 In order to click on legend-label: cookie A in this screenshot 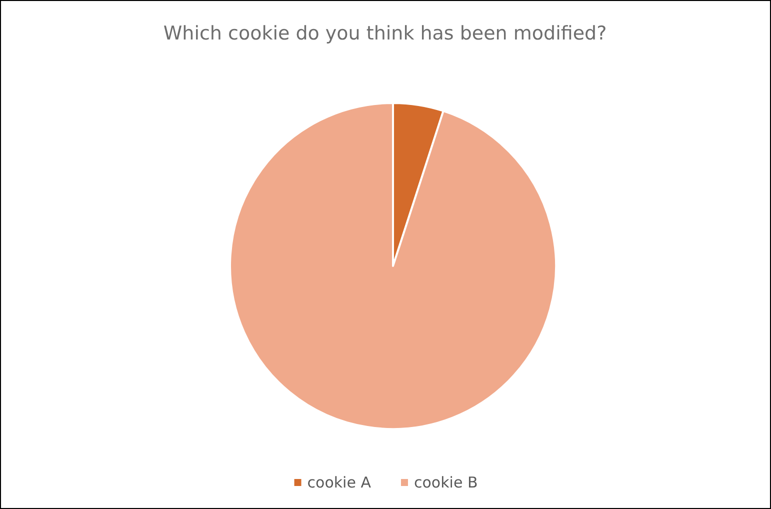, I will do `click(339, 483)`.